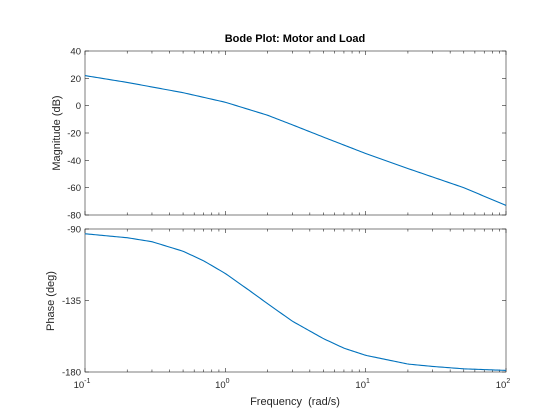 The height and width of the screenshot is (420, 560). Describe the element at coordinates (503, 384) in the screenshot. I see `x-tick-label: 10²` at that location.